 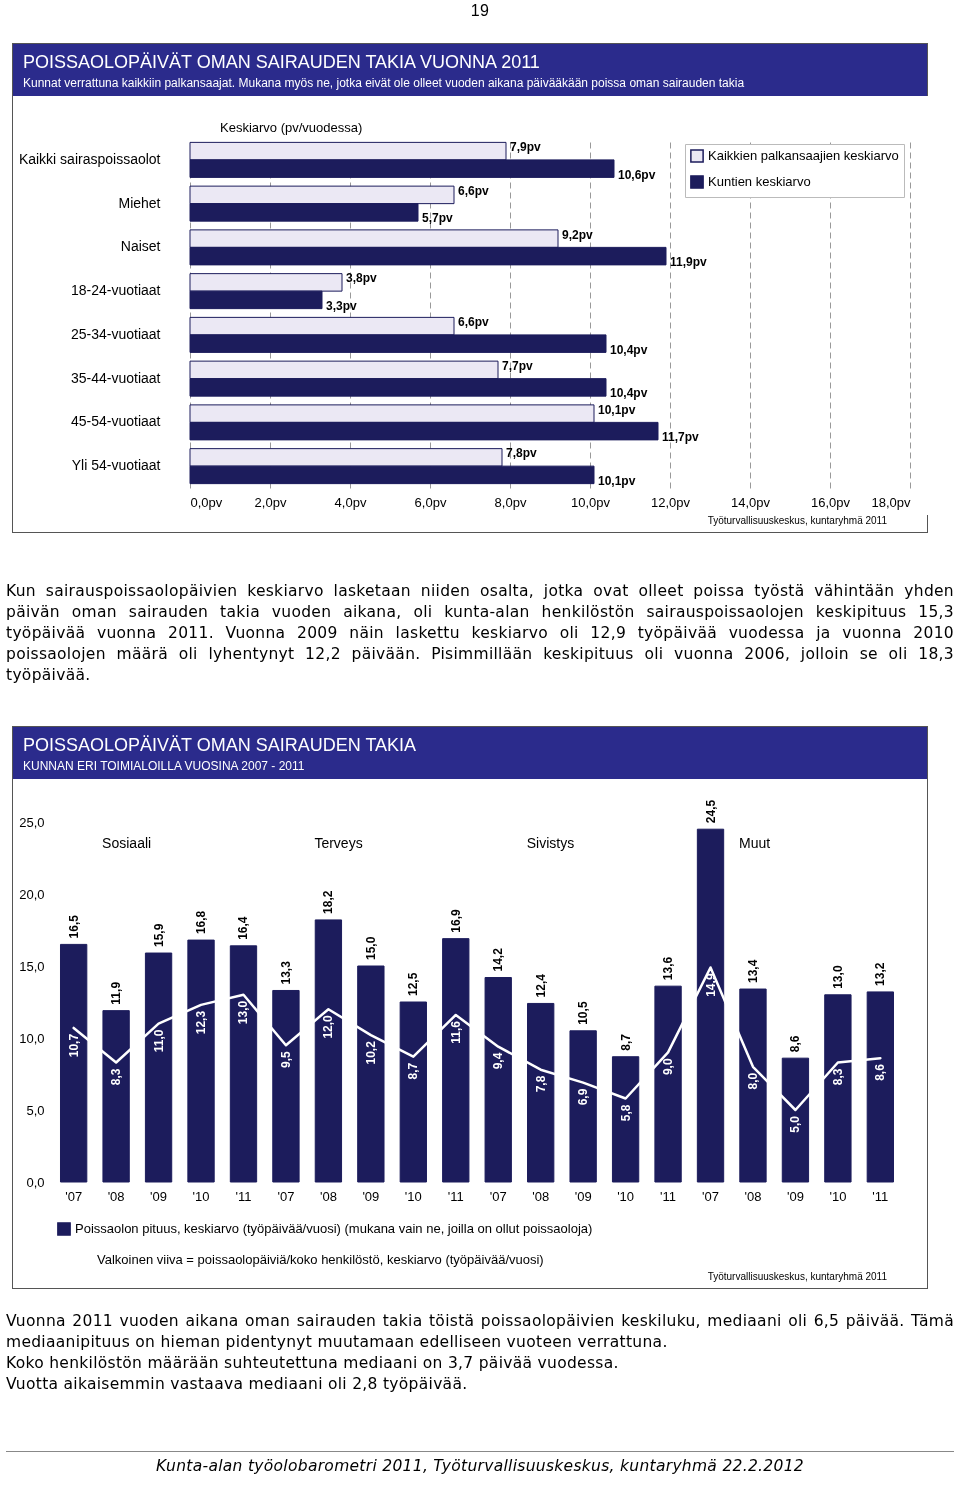 I want to click on x-tick-label: 4,0pv, so click(x=350, y=502).